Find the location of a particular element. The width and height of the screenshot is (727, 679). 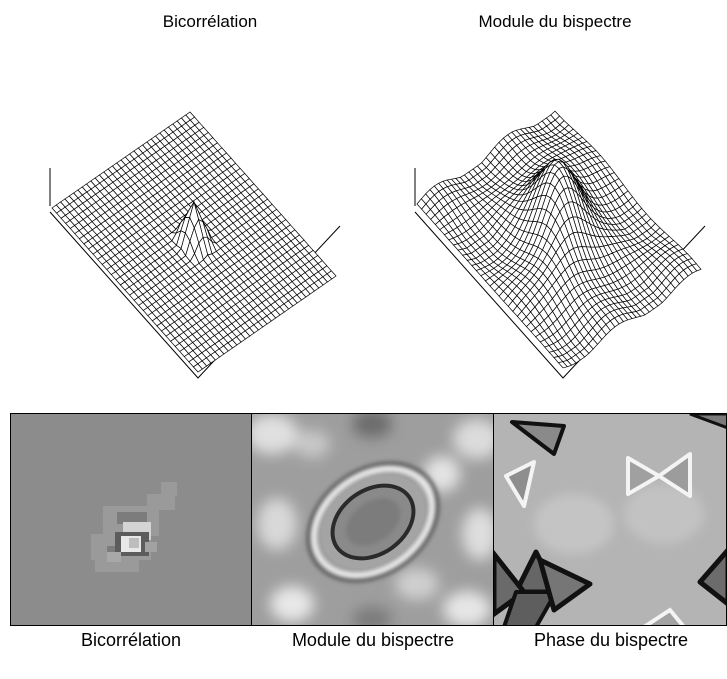

bispectrum-phase-image is located at coordinates (610, 519).